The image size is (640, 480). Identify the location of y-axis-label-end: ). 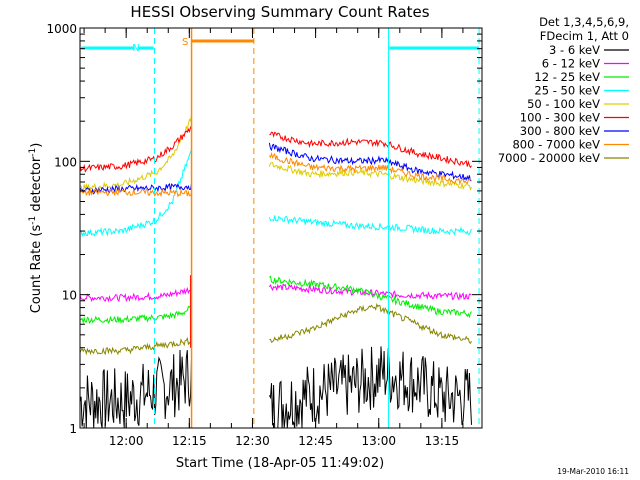
(36, 145).